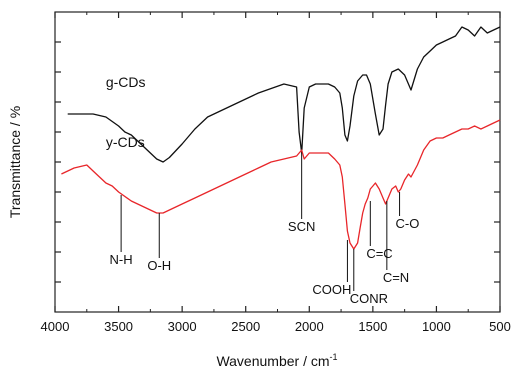  Describe the element at coordinates (500, 326) in the screenshot. I see `x-tick-label: 500` at that location.